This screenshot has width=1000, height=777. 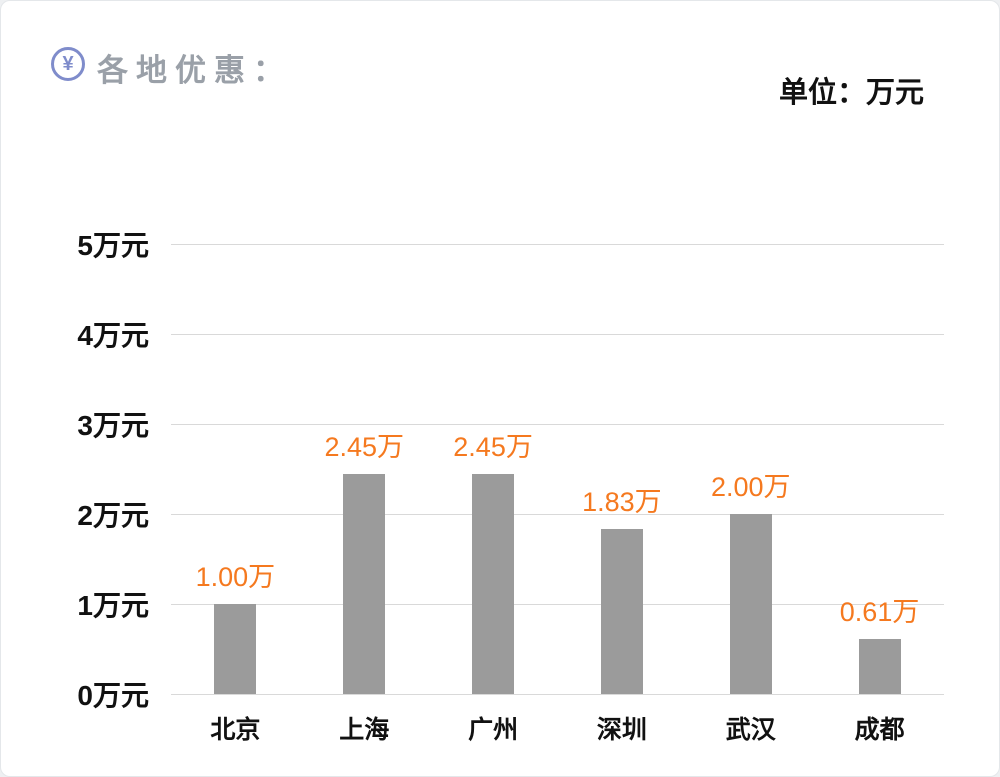 I want to click on bar-value-label: 1.00万, so click(x=235, y=577).